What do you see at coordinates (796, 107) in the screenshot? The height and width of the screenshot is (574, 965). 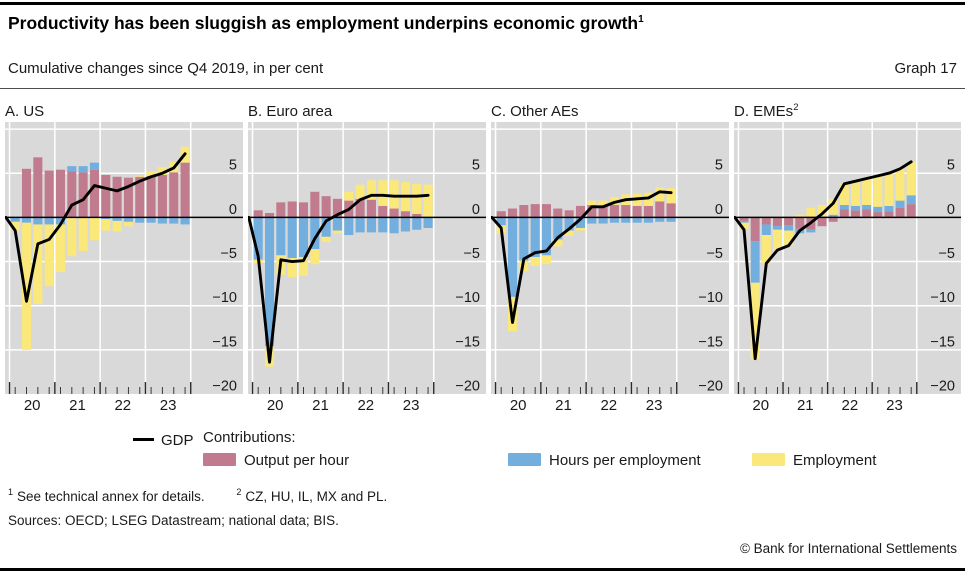 I see `panel-emes-title-sup: 2` at bounding box center [796, 107].